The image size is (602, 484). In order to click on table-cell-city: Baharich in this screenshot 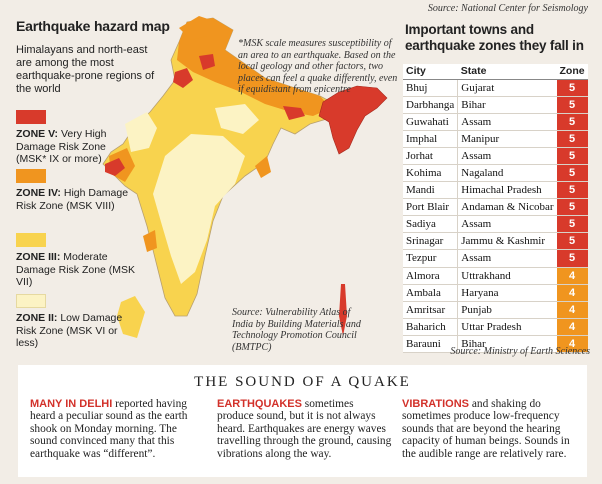, I will do `click(431, 327)`.